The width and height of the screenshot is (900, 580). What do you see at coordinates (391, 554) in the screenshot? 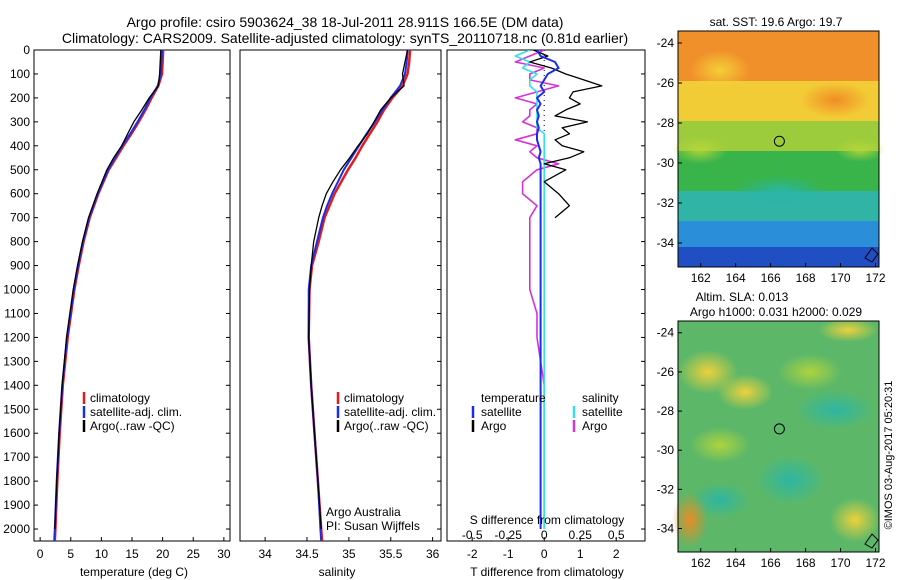
I see `x-tick-label: 35.5` at bounding box center [391, 554].